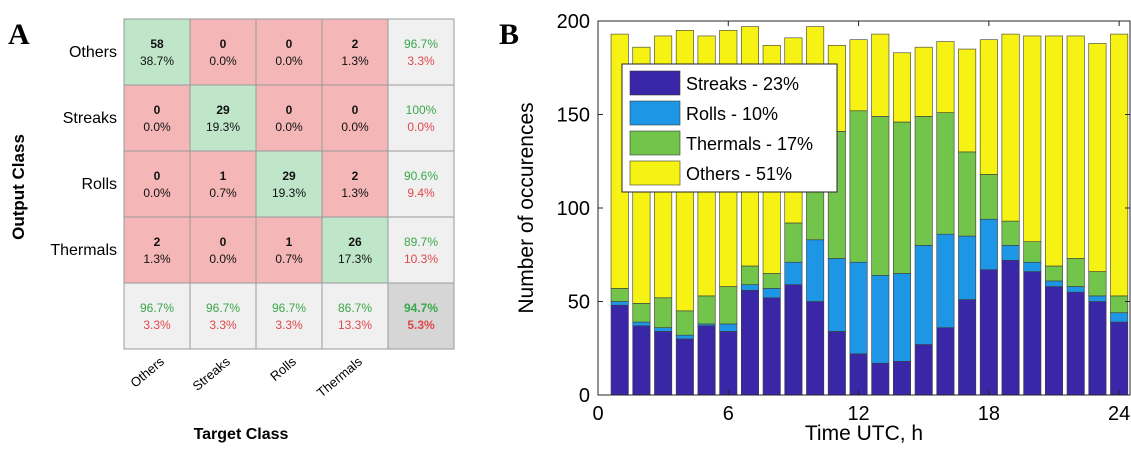  I want to click on cm-cell-value: 2, so click(157, 242).